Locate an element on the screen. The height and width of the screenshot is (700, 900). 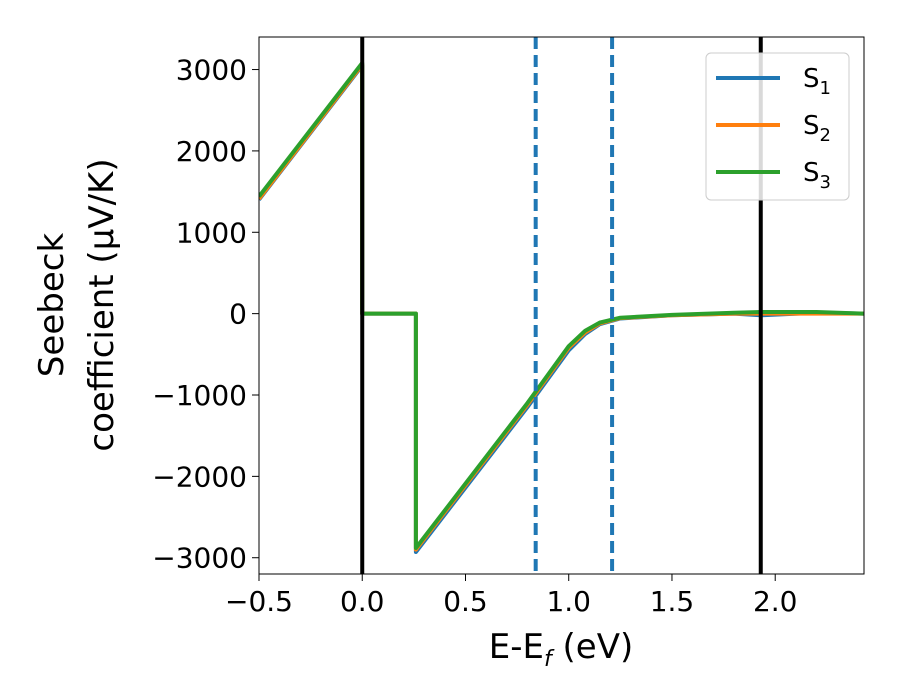
y-tick-label: 3000 is located at coordinates (211, 70).